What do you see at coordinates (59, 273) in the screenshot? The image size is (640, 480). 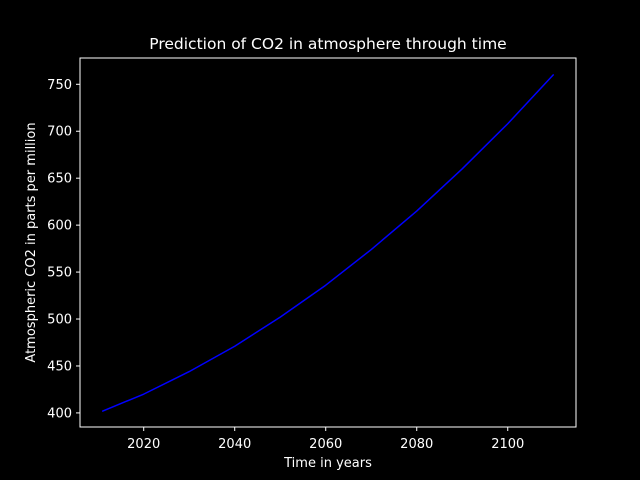 I see `y-tick-label: 550` at bounding box center [59, 273].